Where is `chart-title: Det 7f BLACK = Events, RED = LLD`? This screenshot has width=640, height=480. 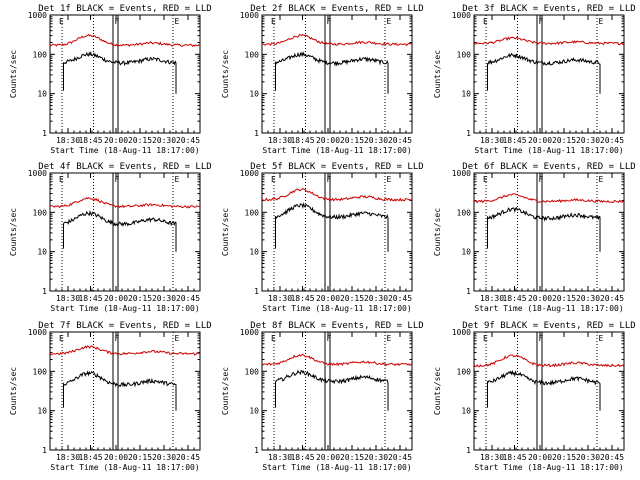 chart-title: Det 7f BLACK = Events, RED = LLD is located at coordinates (124, 326).